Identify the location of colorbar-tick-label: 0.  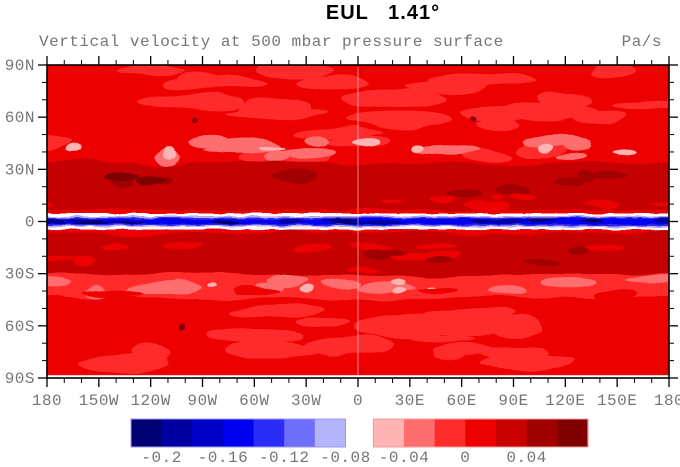
(465, 458).